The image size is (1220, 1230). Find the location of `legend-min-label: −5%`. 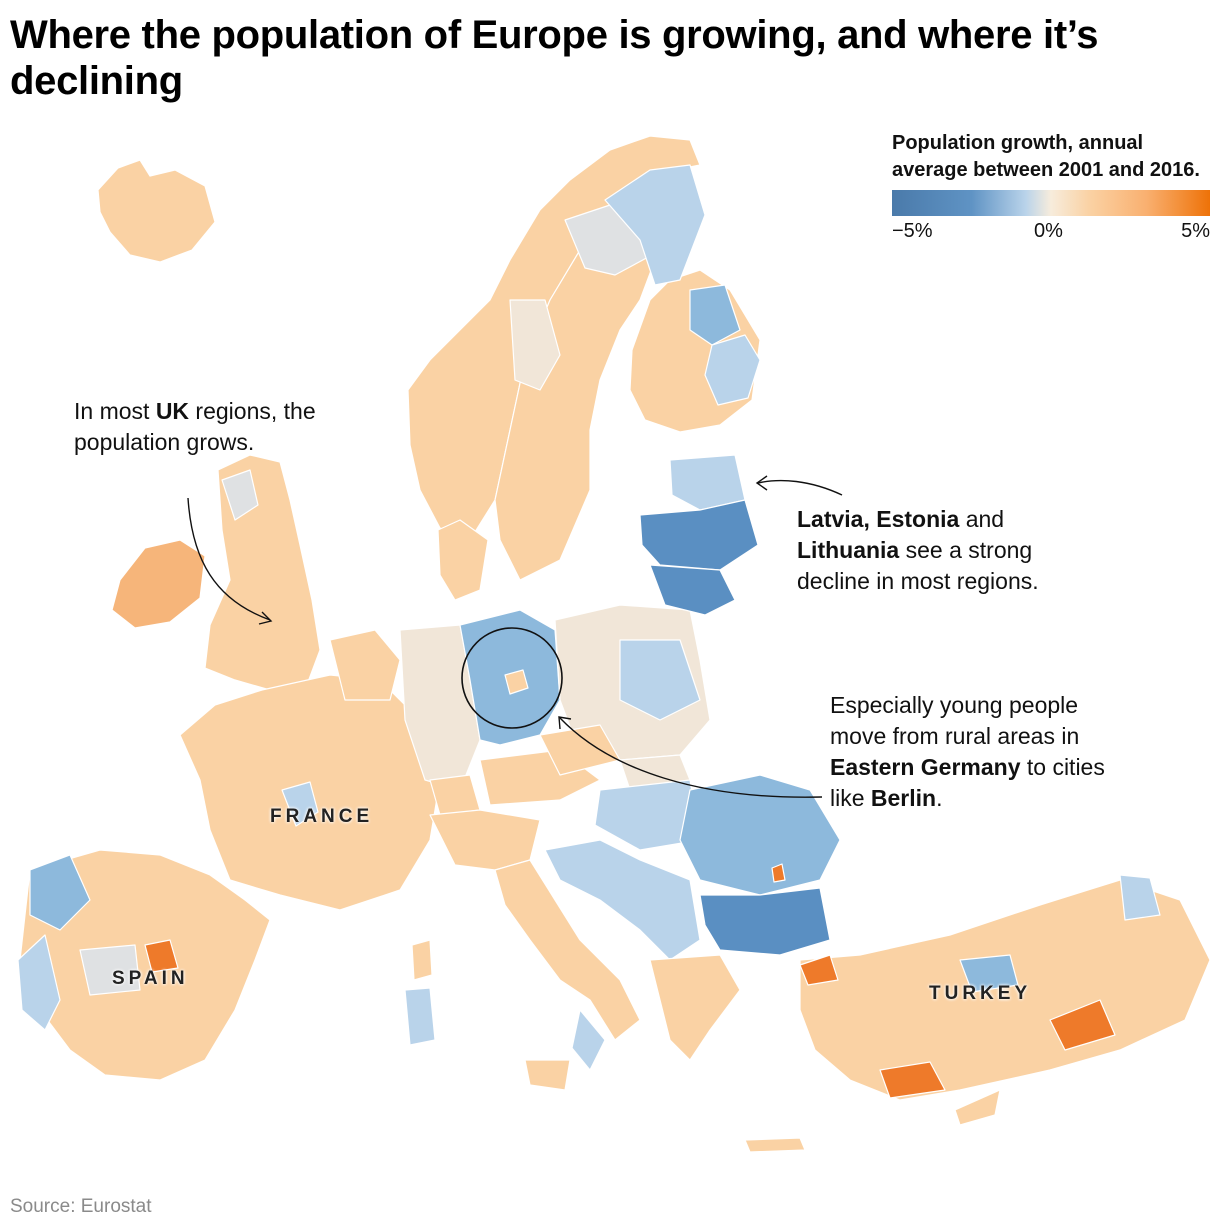

legend-min-label: −5% is located at coordinates (912, 231).